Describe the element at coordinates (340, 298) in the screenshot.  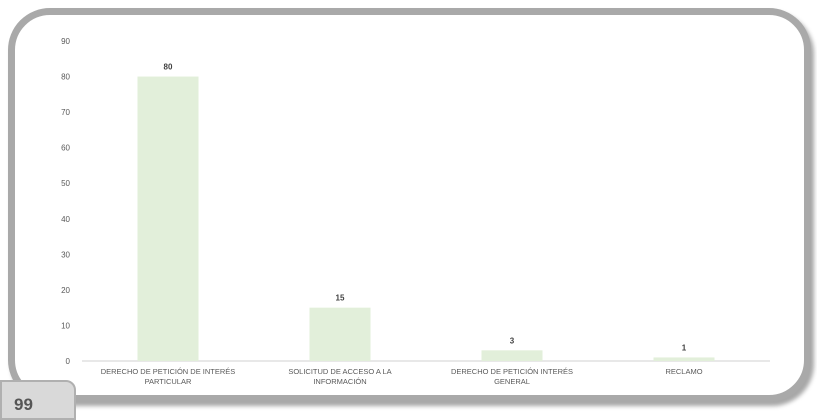
I see `data-label: 15` at that location.